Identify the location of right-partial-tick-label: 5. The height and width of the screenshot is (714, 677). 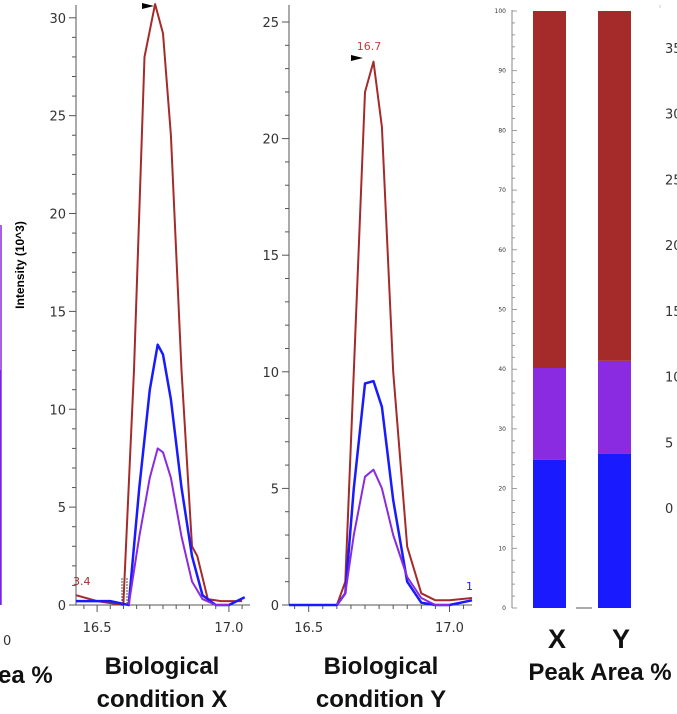
(669, 443).